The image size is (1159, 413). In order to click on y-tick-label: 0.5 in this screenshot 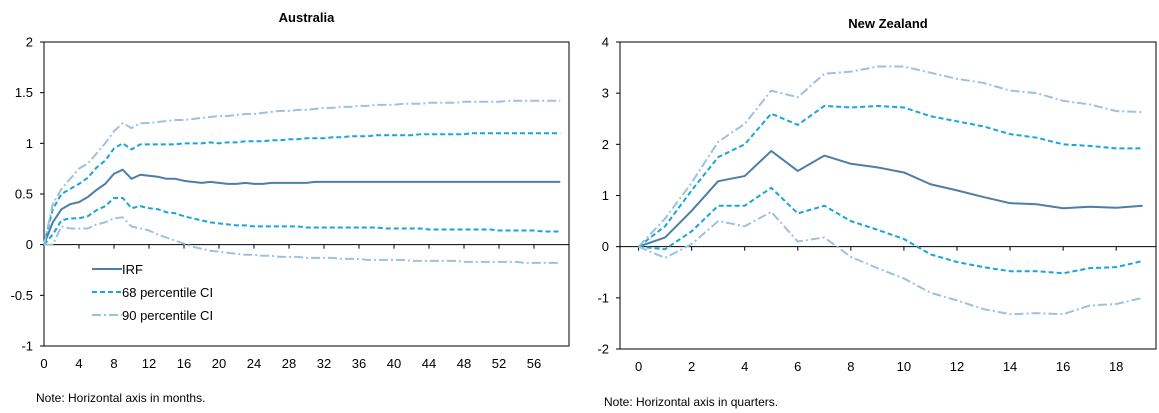, I will do `click(24, 194)`.